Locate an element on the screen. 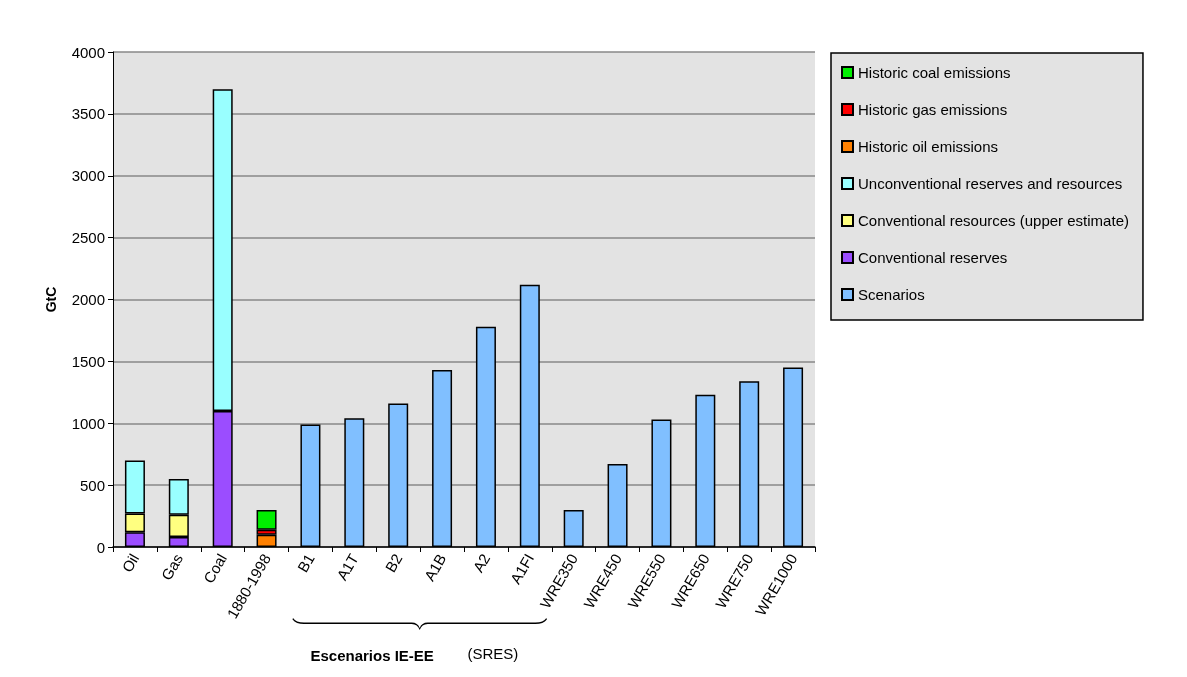 This screenshot has height=677, width=1187. legend-label: Conventional reserves is located at coordinates (933, 257).